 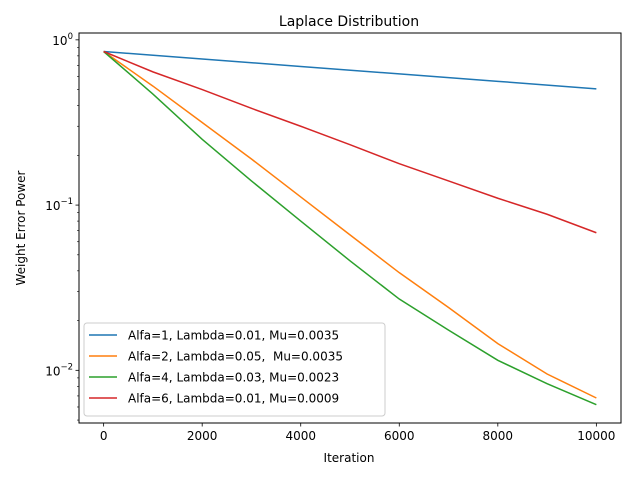 What do you see at coordinates (21, 227) in the screenshot?
I see `y-axis-label: Weight Error Power` at bounding box center [21, 227].